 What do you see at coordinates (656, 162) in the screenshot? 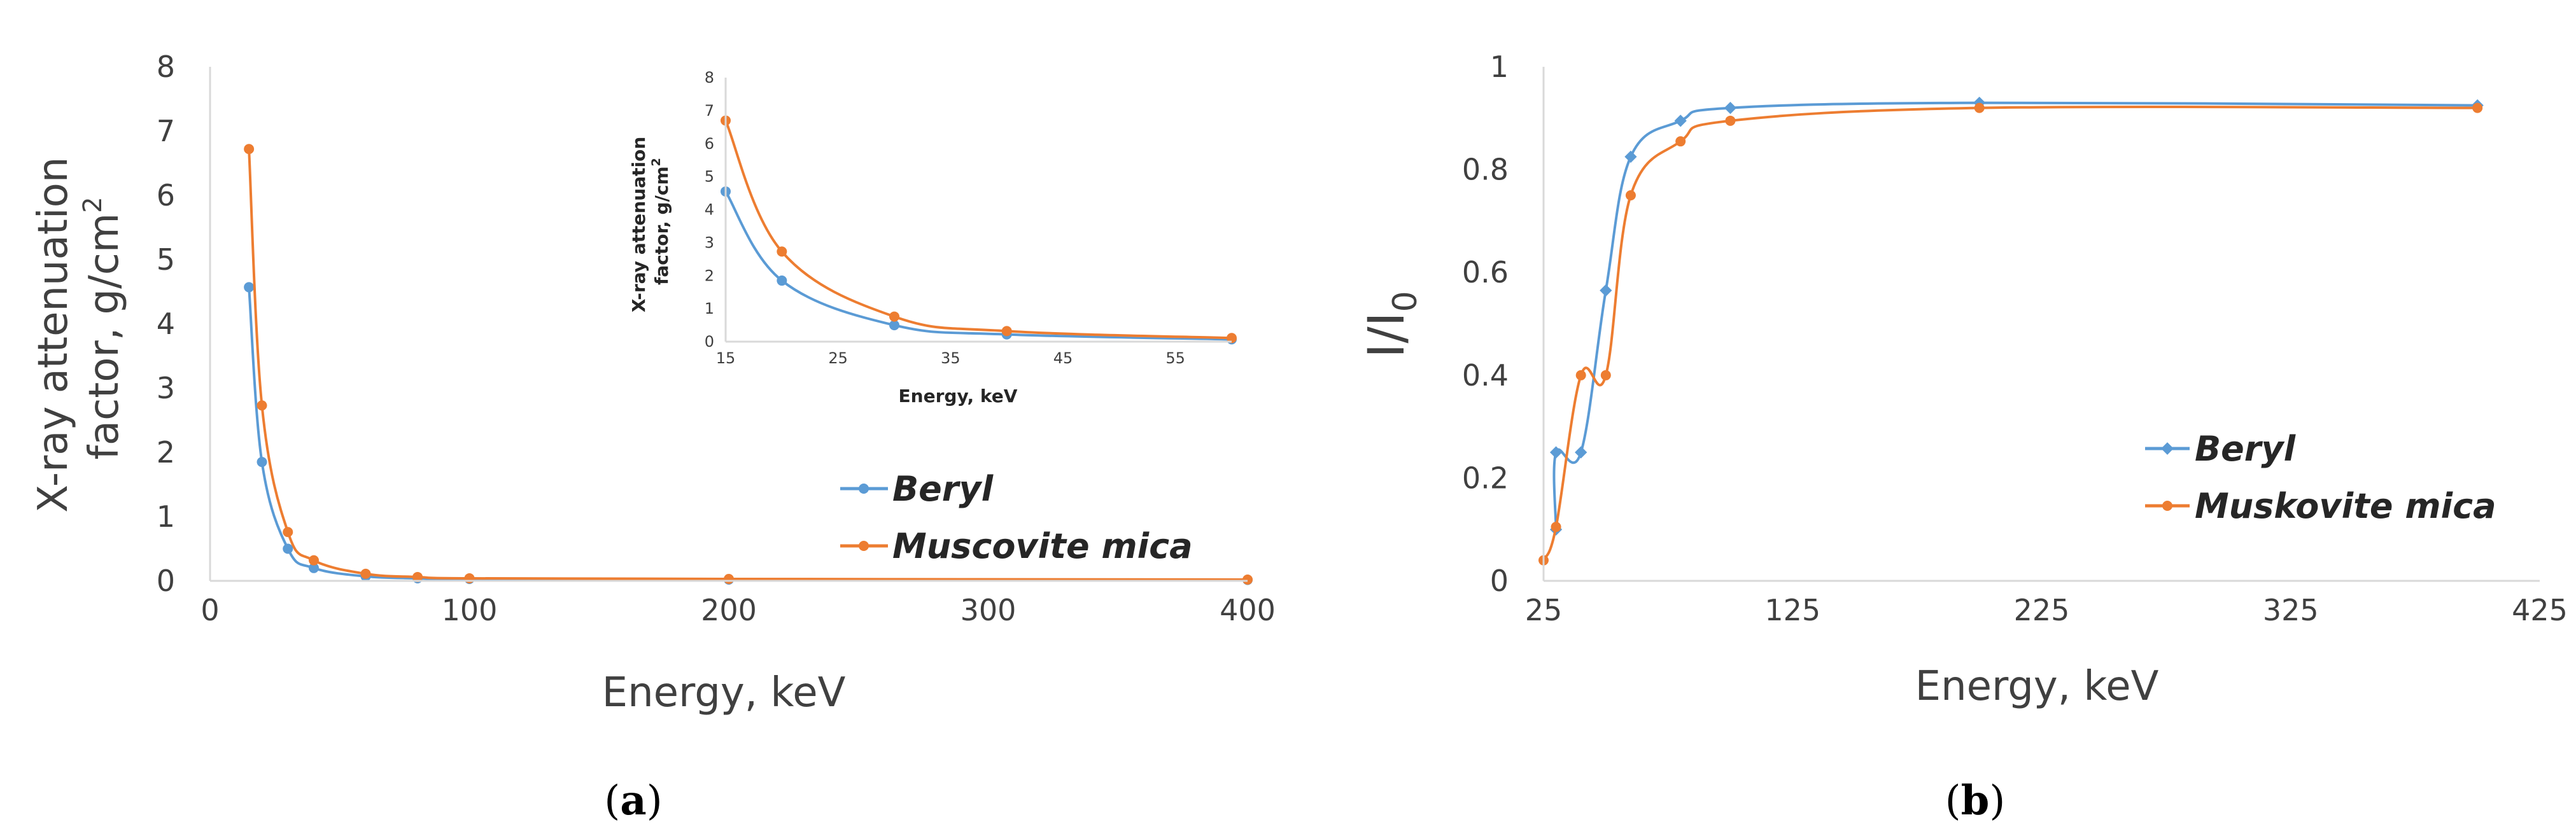
I see `inset-y-axis-title-superscript: 2` at bounding box center [656, 162].